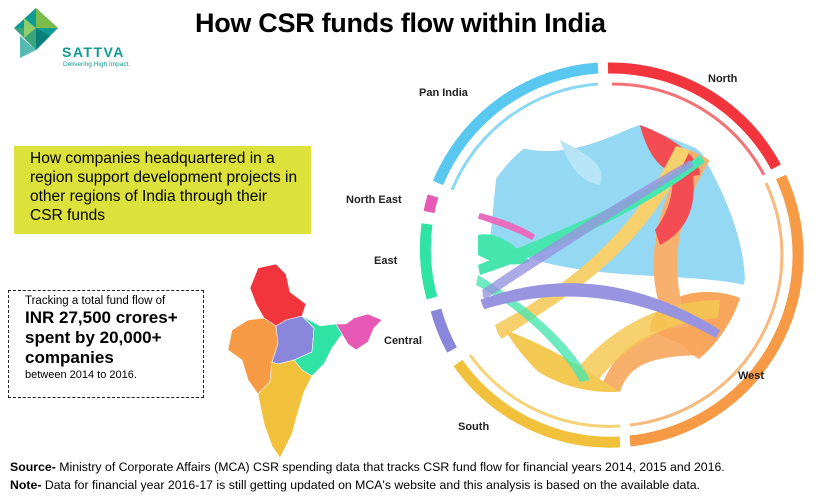 This screenshot has height=499, width=840. I want to click on ribbon-pan-india-self, so click(581, 162).